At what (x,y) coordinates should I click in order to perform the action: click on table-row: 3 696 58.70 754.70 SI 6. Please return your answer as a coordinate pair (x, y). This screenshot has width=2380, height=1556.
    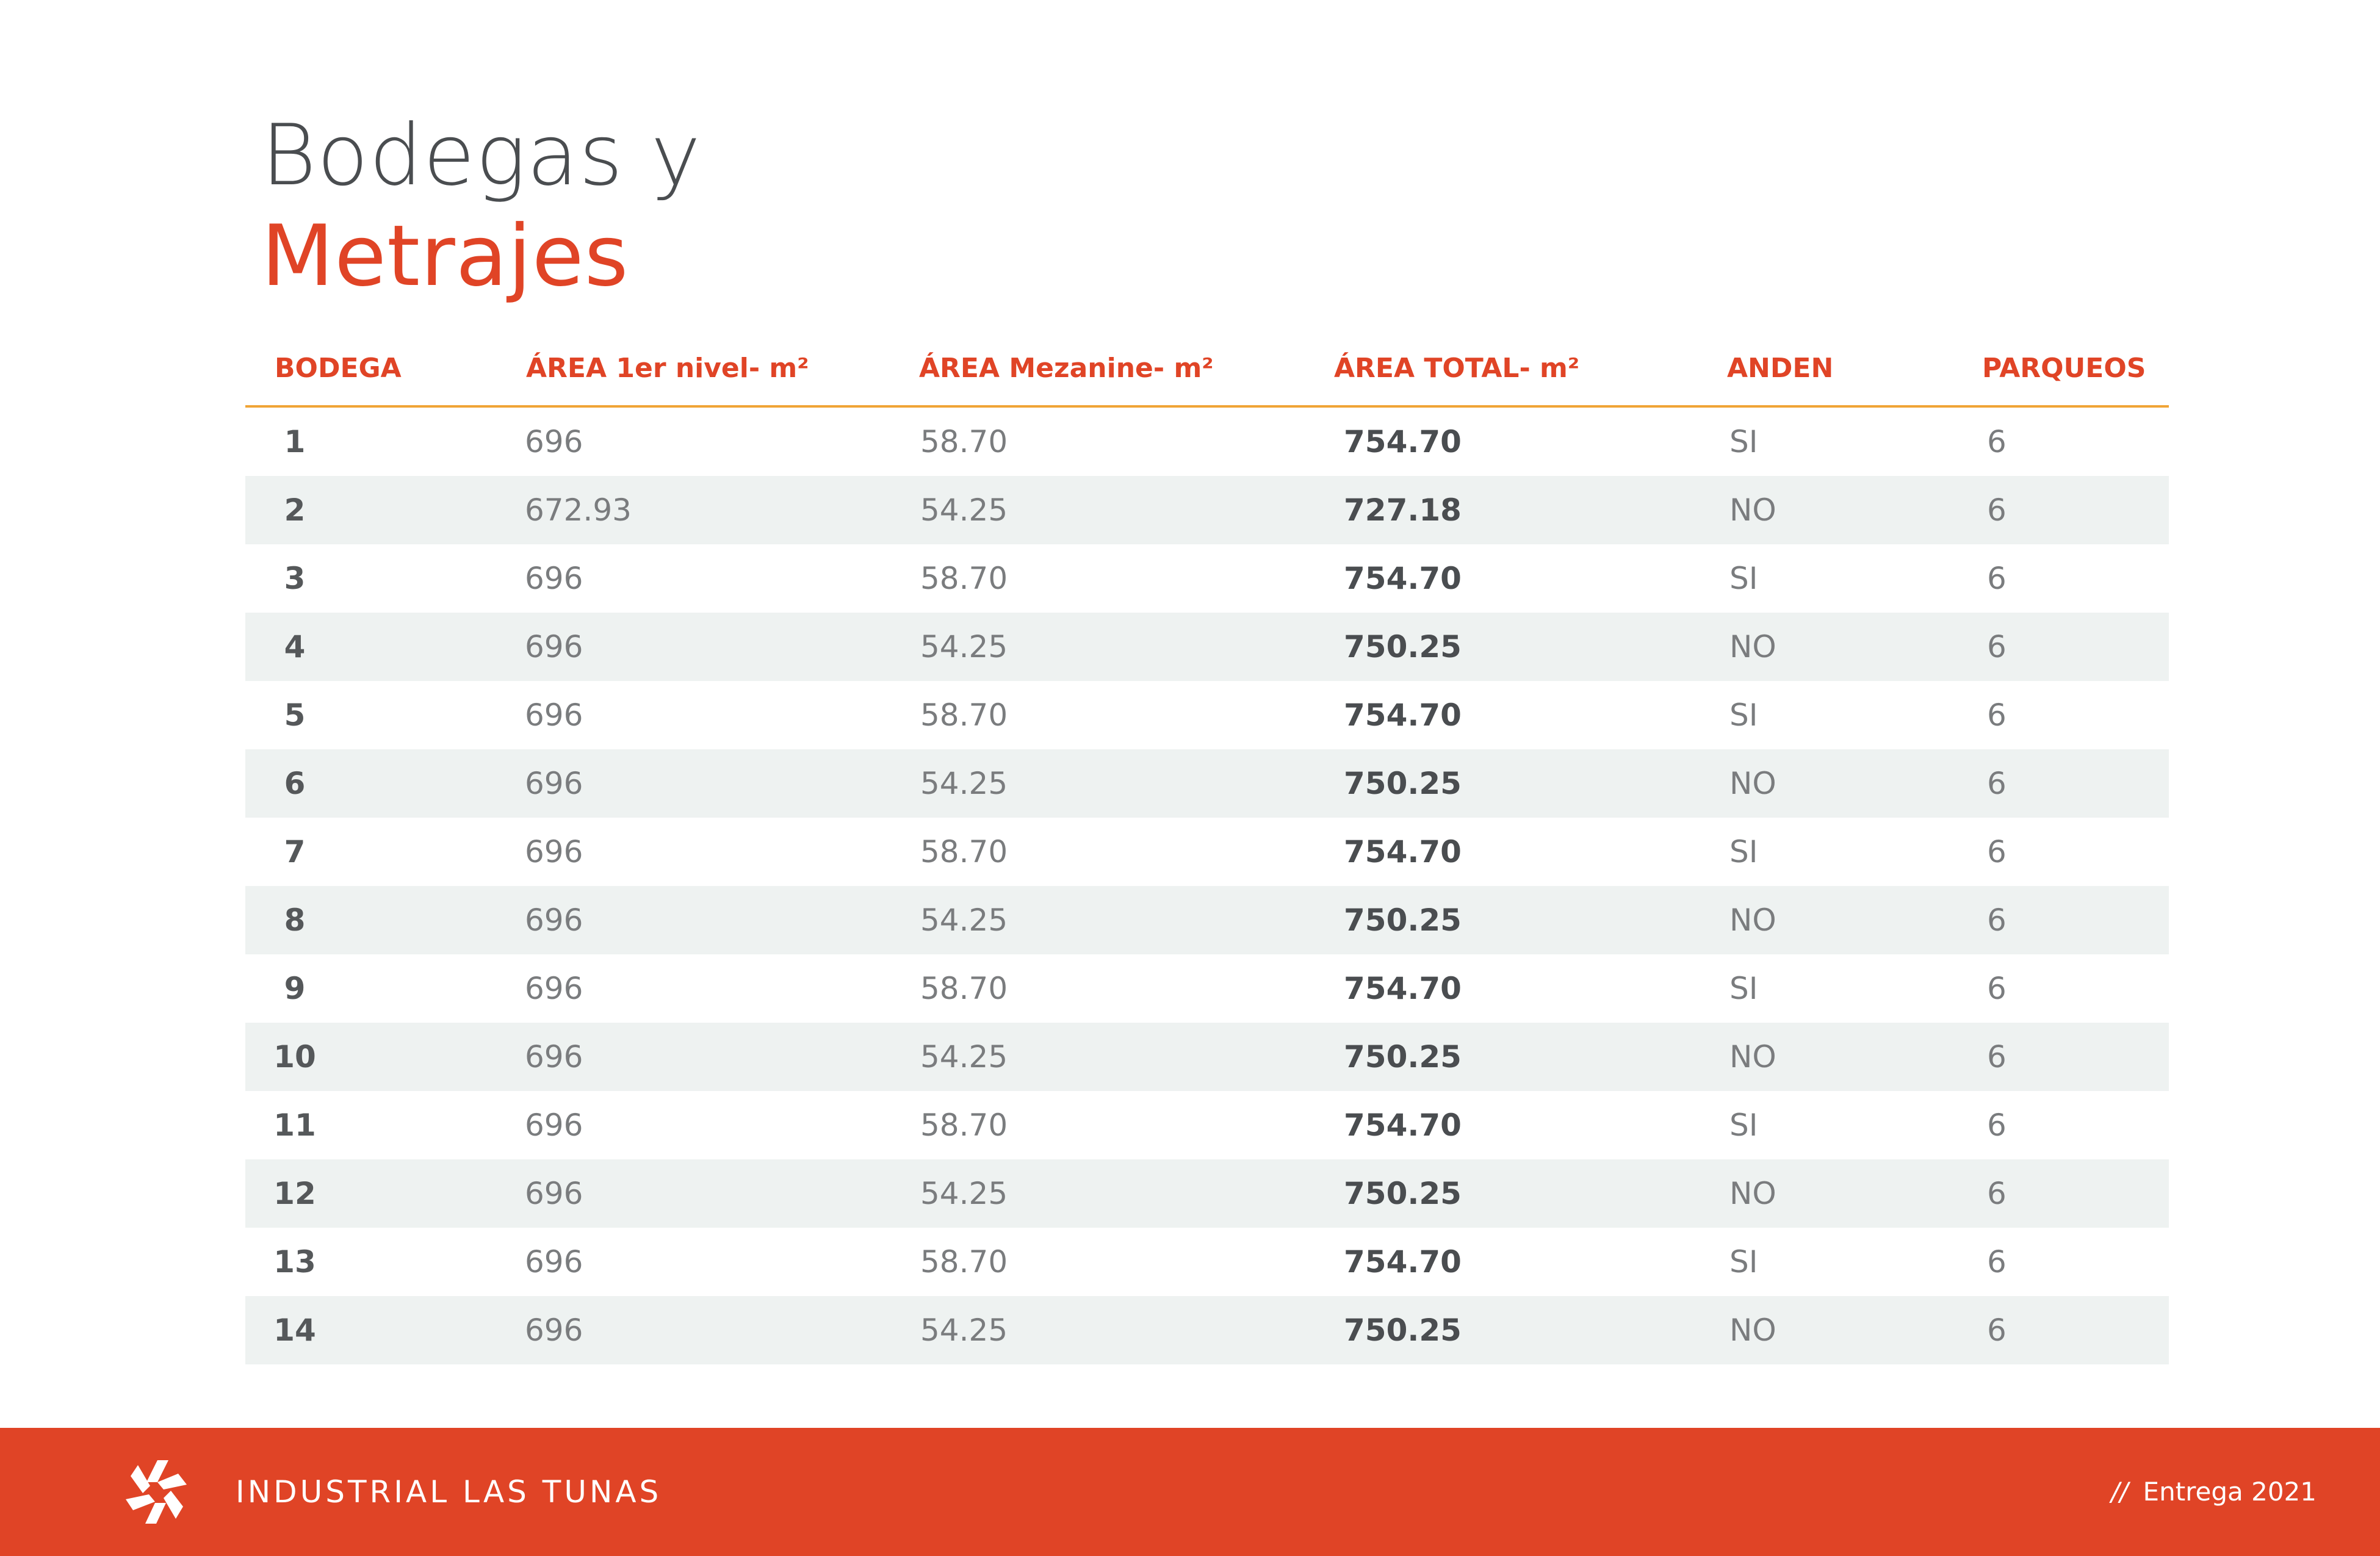
    Looking at the image, I should click on (1207, 578).